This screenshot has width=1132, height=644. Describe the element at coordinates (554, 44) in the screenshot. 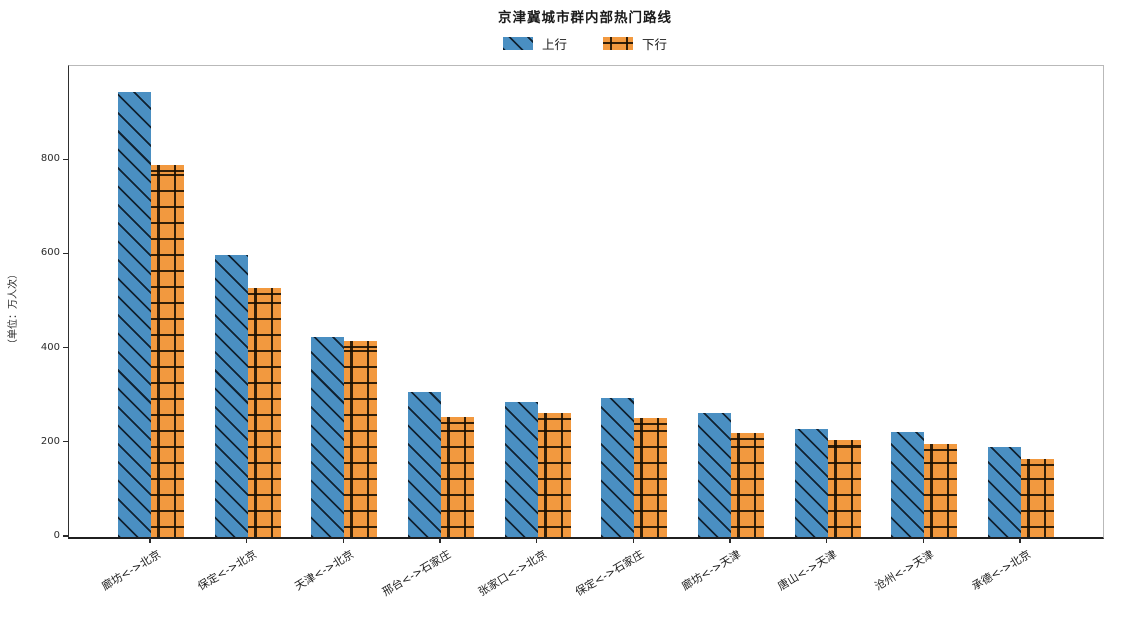

I see `legend-label-upbound: 上行` at that location.